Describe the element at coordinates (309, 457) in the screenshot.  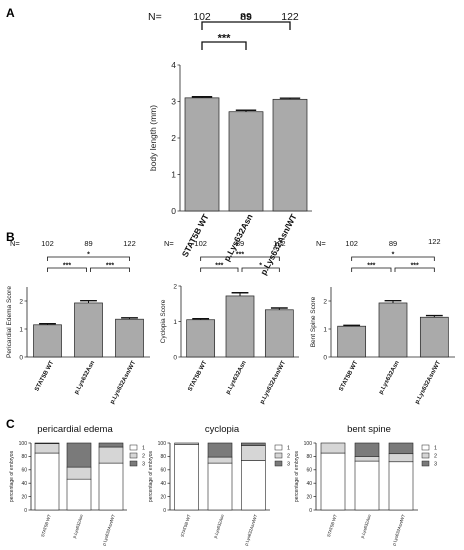
I see `y-tick-label: 80` at that location.